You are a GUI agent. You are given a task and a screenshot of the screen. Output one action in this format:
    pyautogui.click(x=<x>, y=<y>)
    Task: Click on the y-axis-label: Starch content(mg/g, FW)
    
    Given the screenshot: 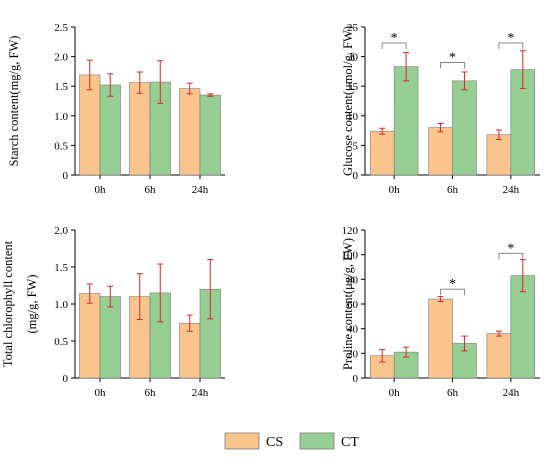 What is the action you would take?
    pyautogui.click(x=14, y=101)
    